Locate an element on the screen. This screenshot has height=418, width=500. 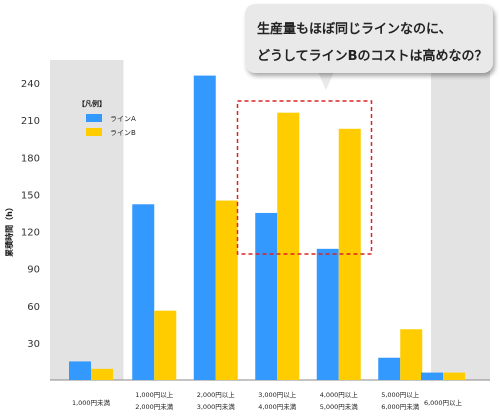
y-tick-label: 120 is located at coordinates (30, 233).